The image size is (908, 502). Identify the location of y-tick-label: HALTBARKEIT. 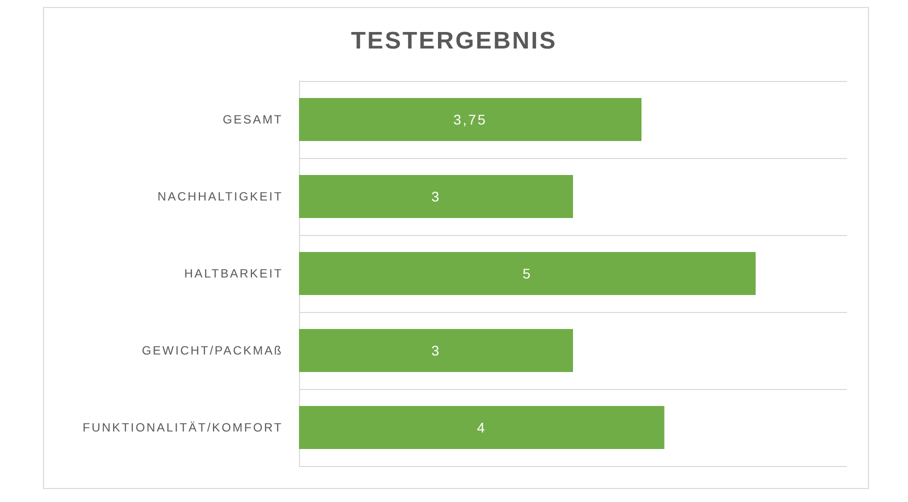
(233, 273).